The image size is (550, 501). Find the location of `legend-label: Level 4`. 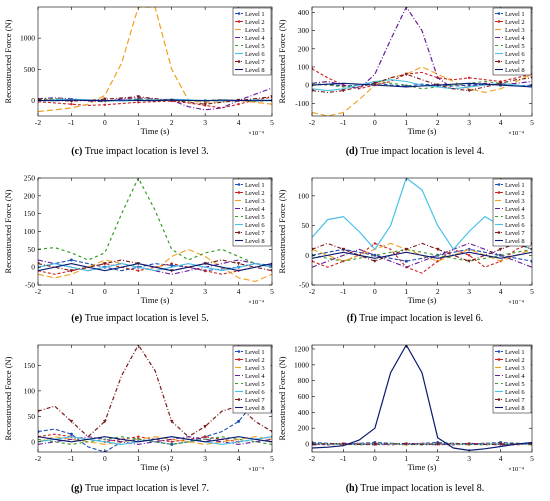

legend-label: Level 4 is located at coordinates (515, 376).